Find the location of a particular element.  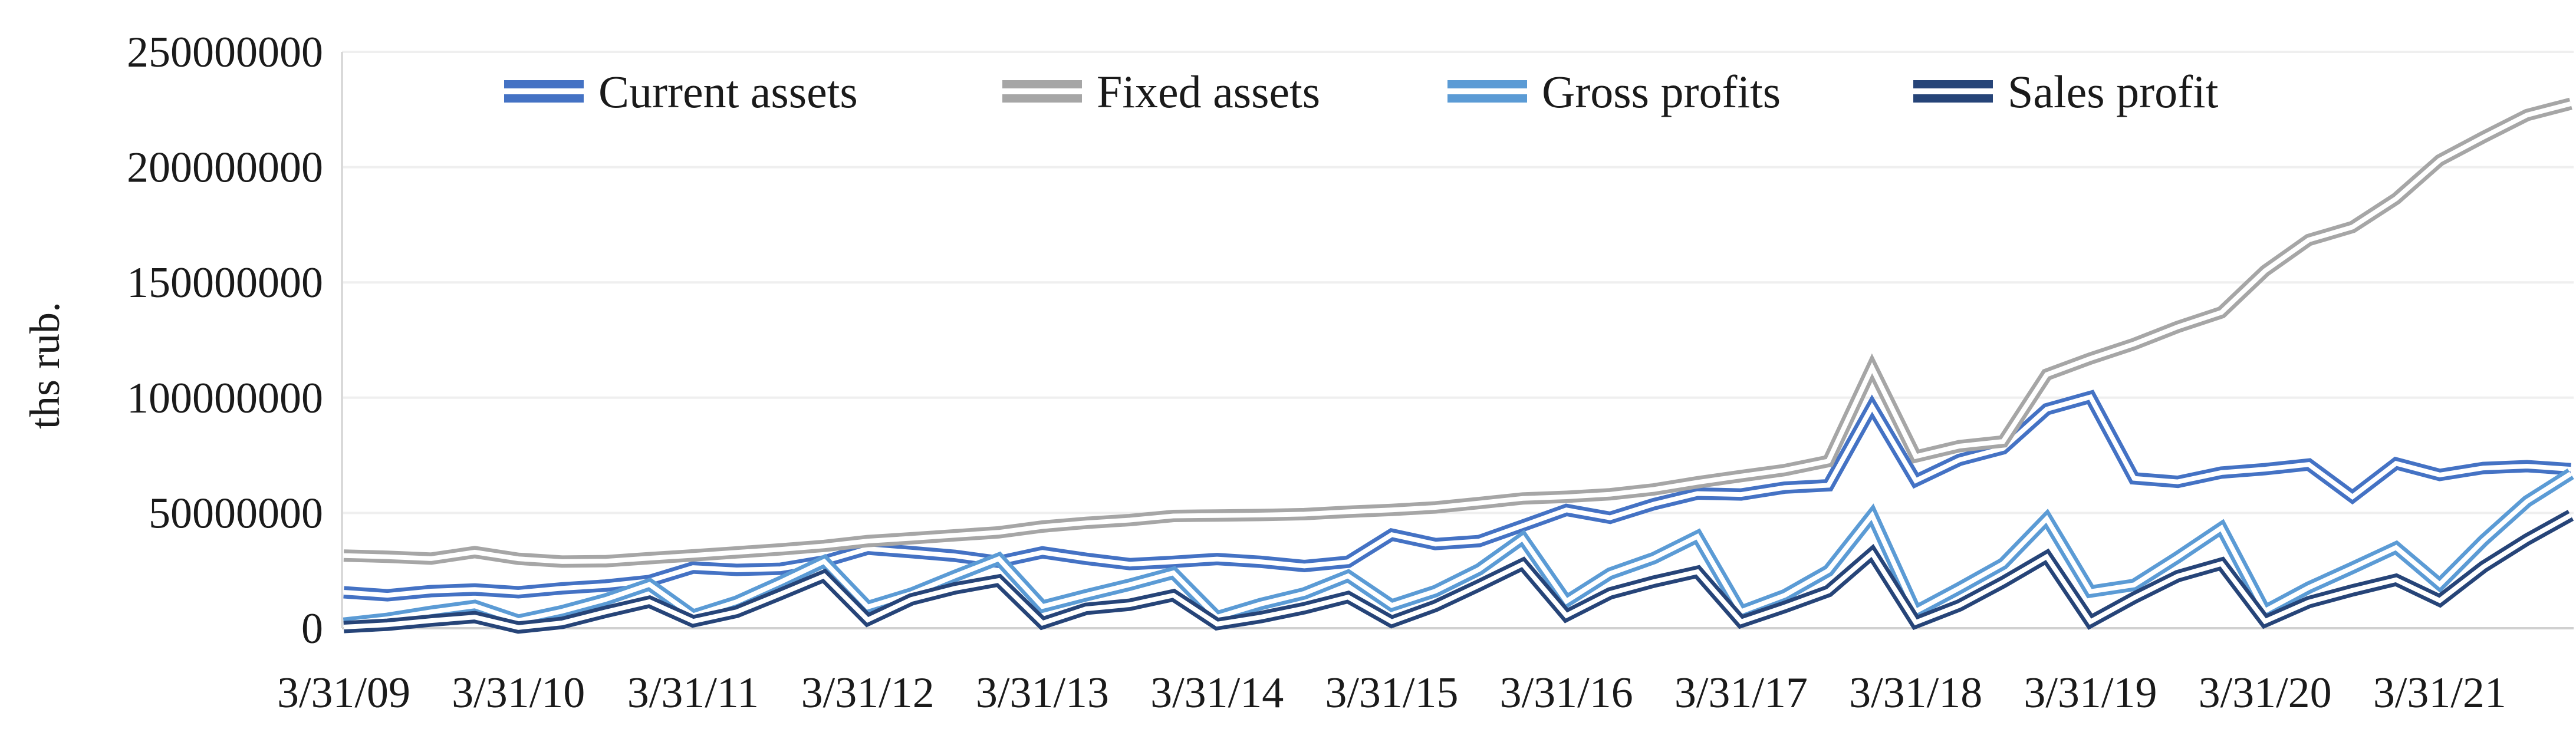

x-tick-label: 3/31/10 is located at coordinates (518, 693).